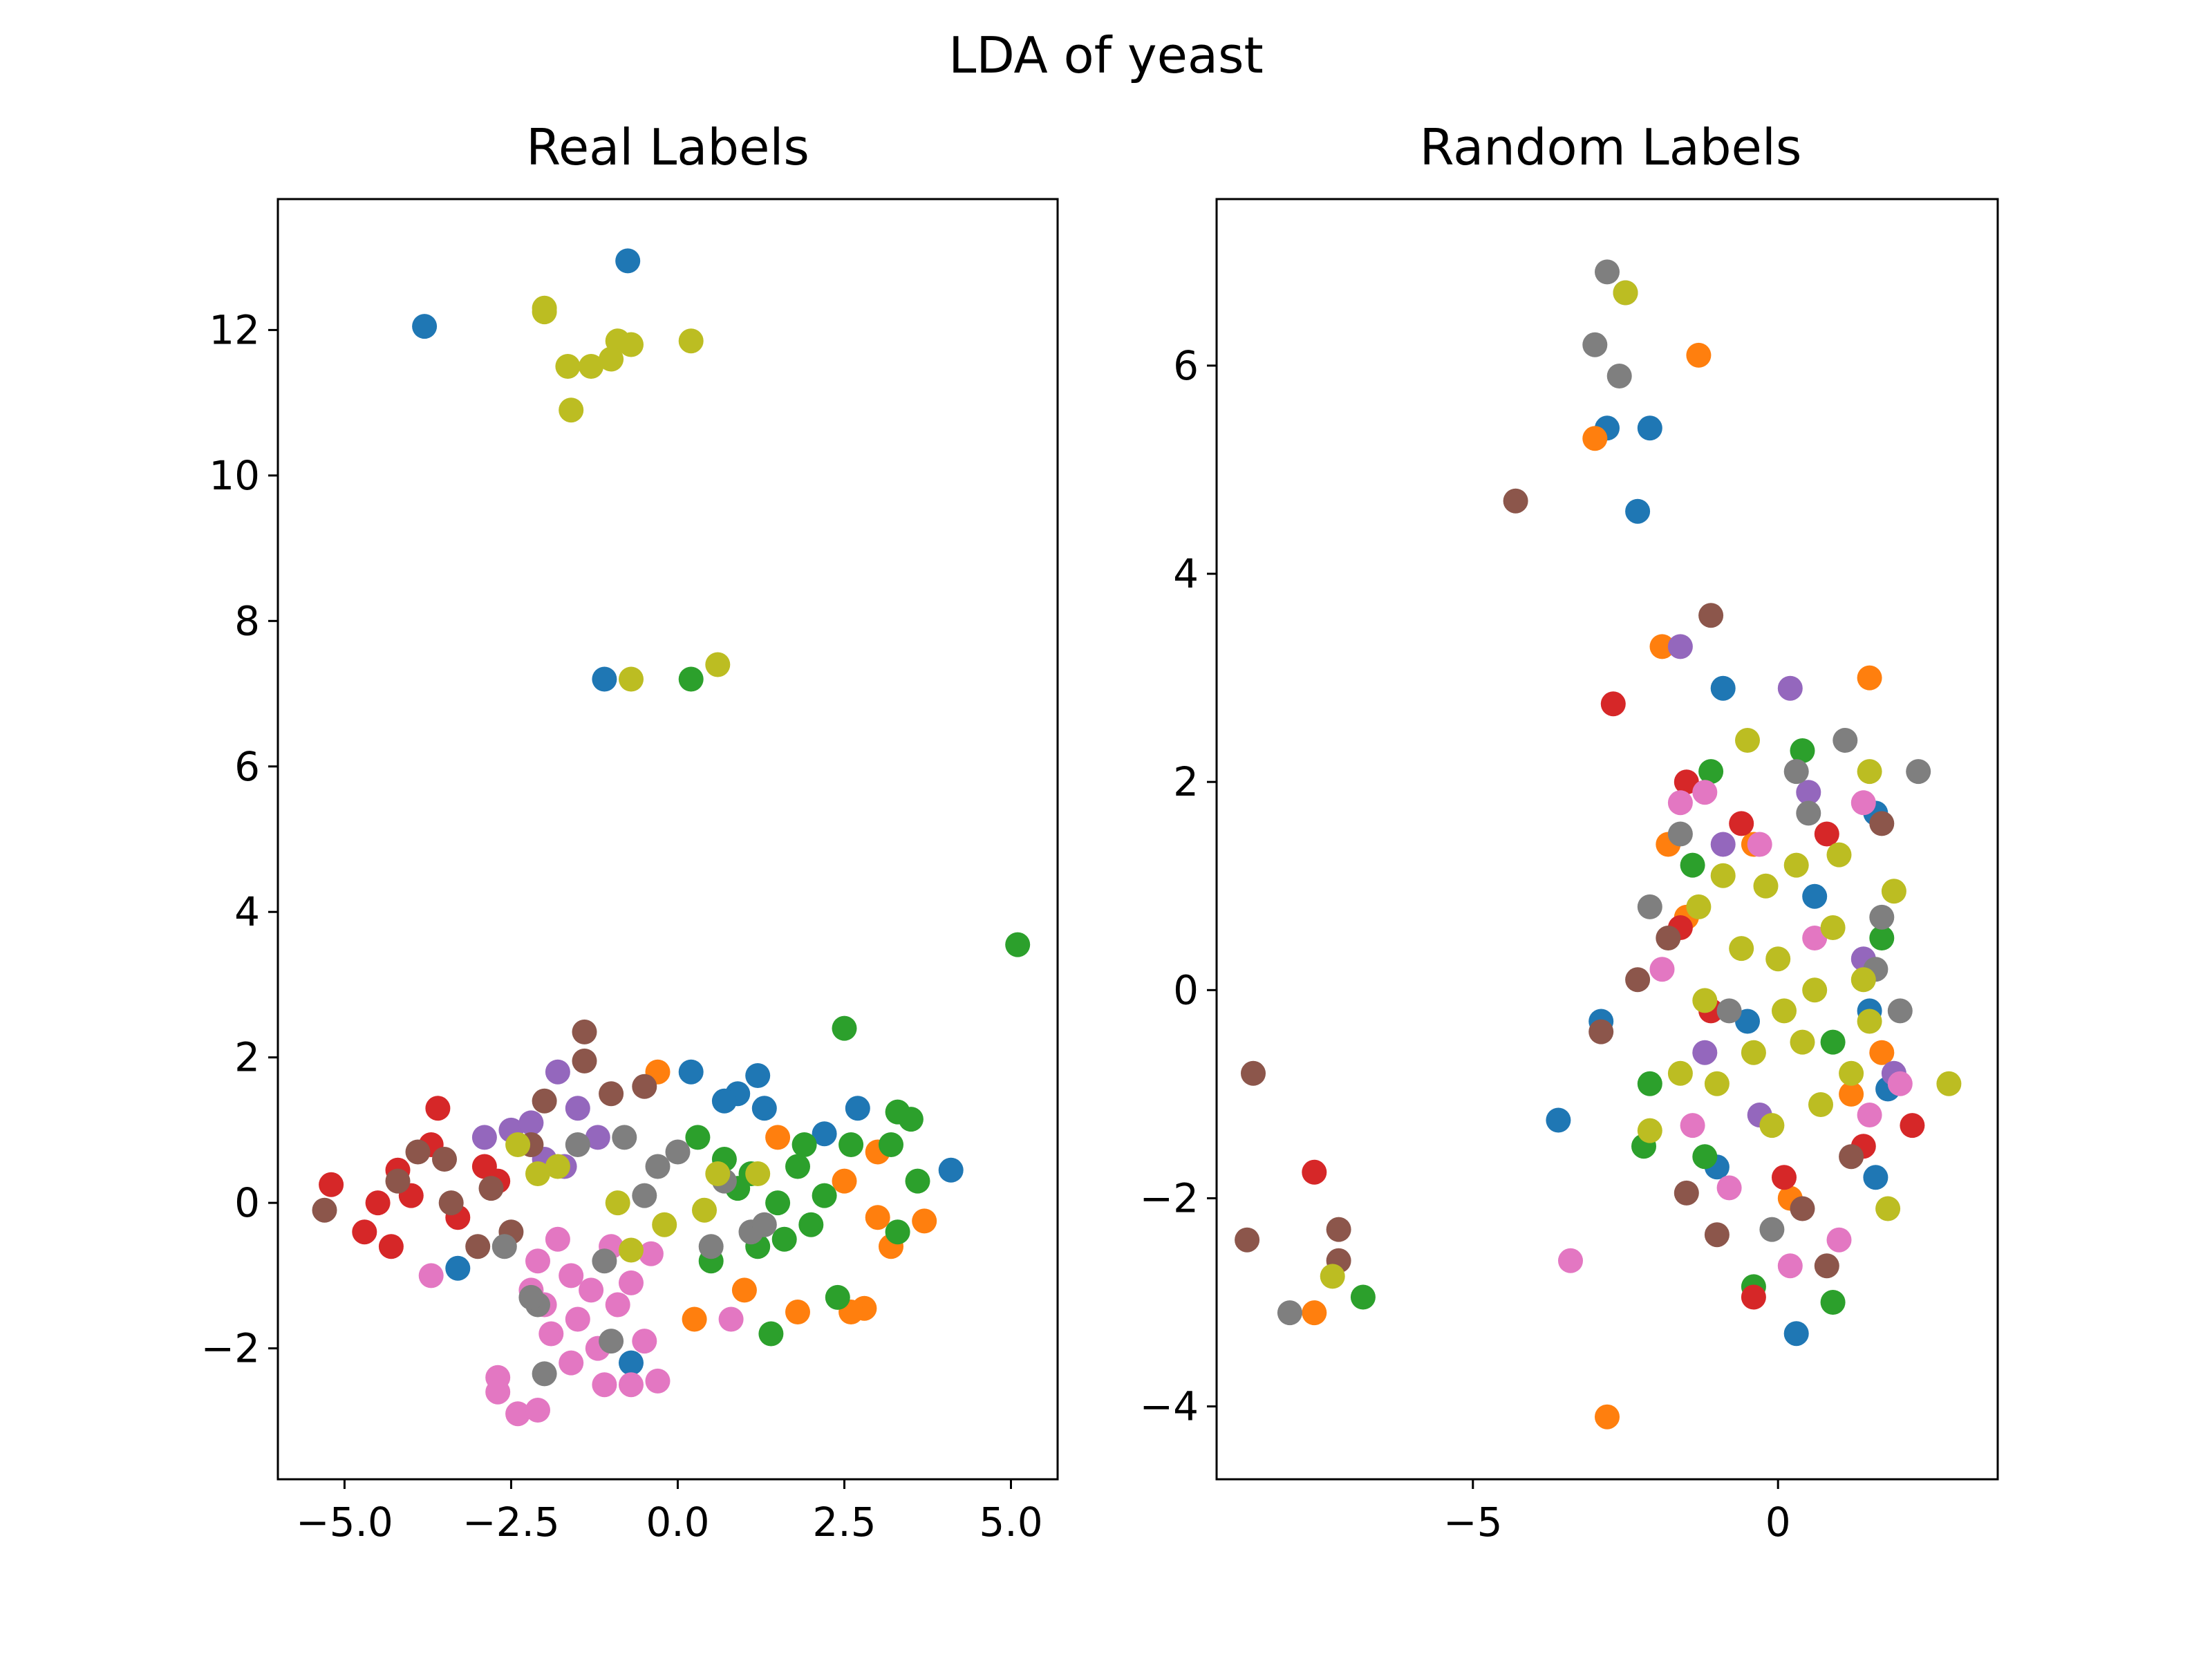 This screenshot has width=2212, height=1659. What do you see at coordinates (1011, 1522) in the screenshot?
I see `x-tick-label: 5.0` at bounding box center [1011, 1522].